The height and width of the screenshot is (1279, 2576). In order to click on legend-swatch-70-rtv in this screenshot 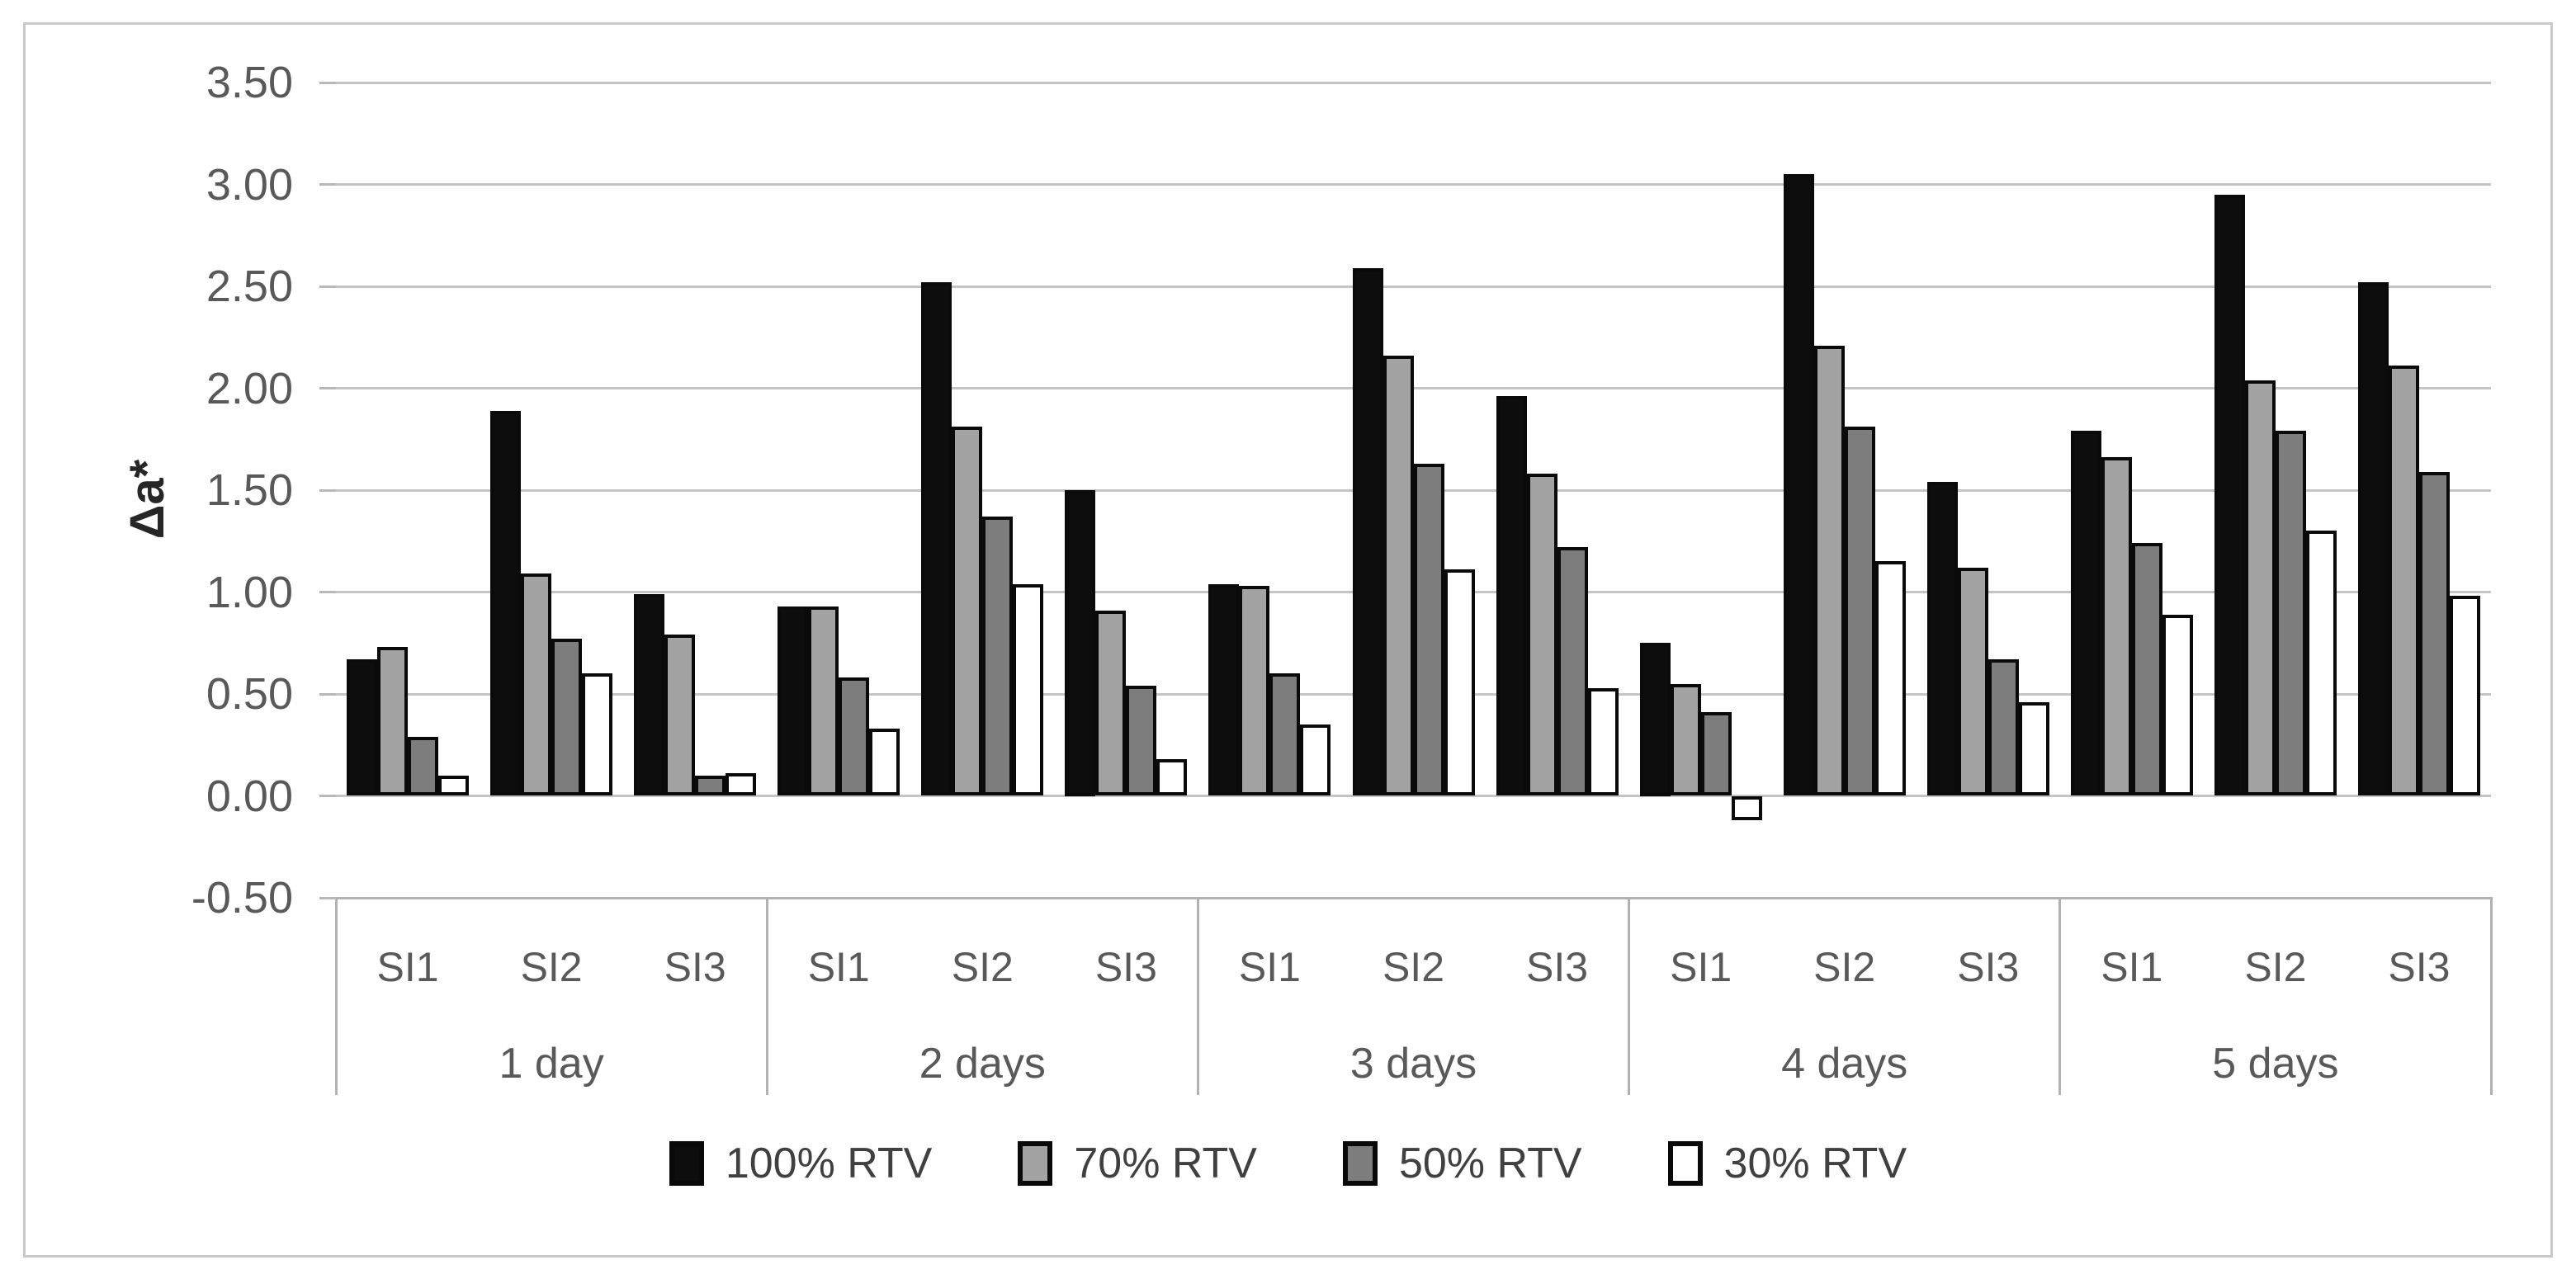, I will do `click(1035, 1163)`.